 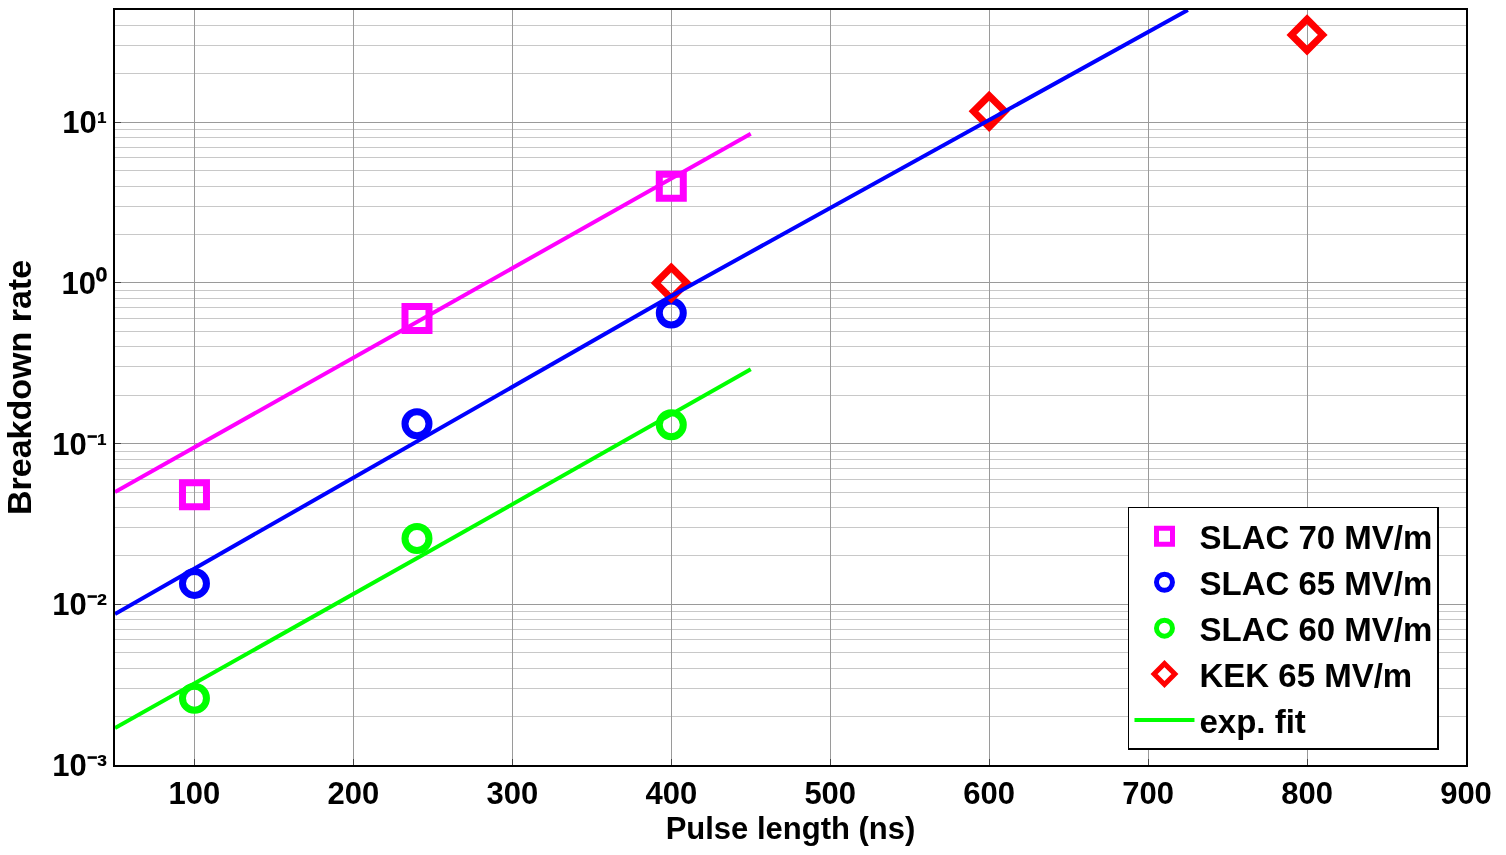 I want to click on legend-label: KEK 65 MV/m, so click(x=1306, y=675).